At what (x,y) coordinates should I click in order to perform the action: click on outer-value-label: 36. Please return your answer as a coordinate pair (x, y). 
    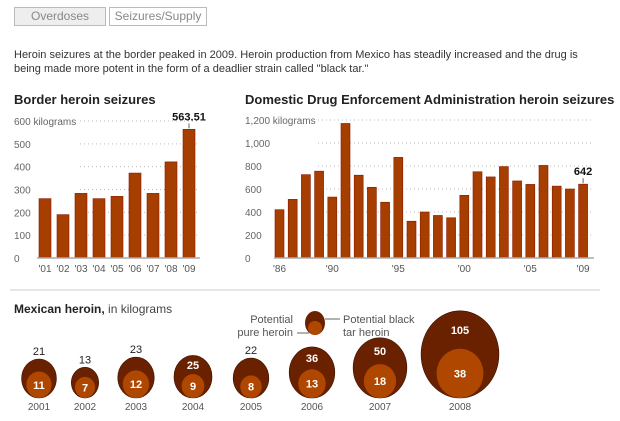
    Looking at the image, I should click on (312, 359).